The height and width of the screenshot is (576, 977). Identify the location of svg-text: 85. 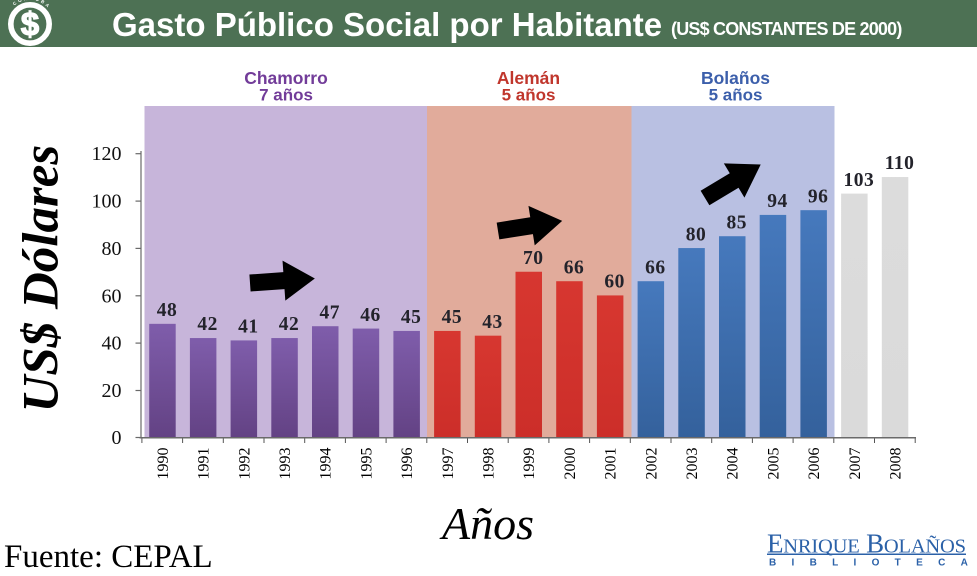
(737, 222).